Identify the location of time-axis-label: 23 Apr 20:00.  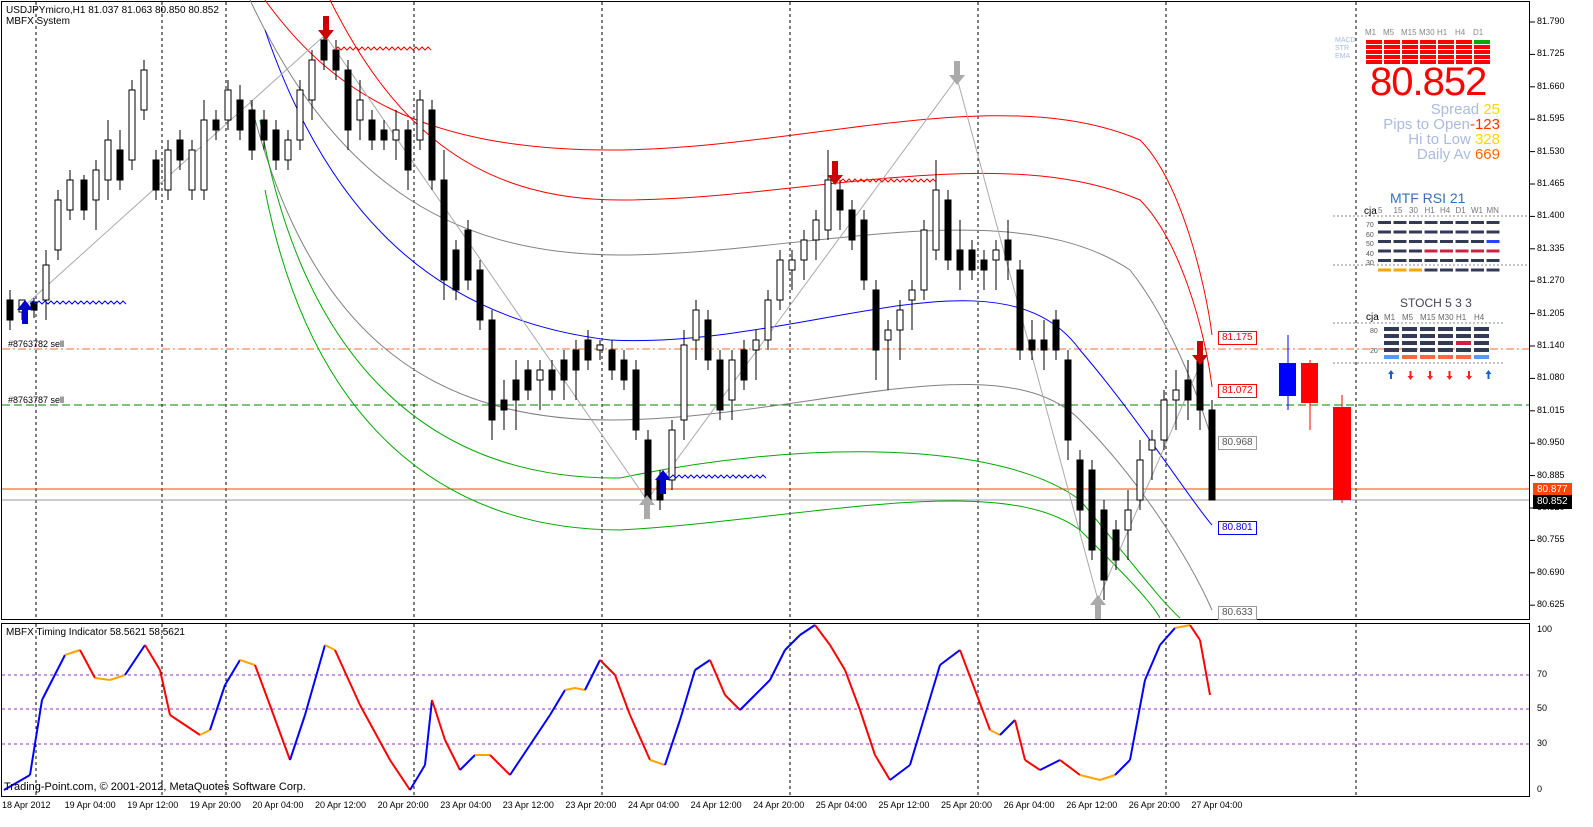
(591, 805).